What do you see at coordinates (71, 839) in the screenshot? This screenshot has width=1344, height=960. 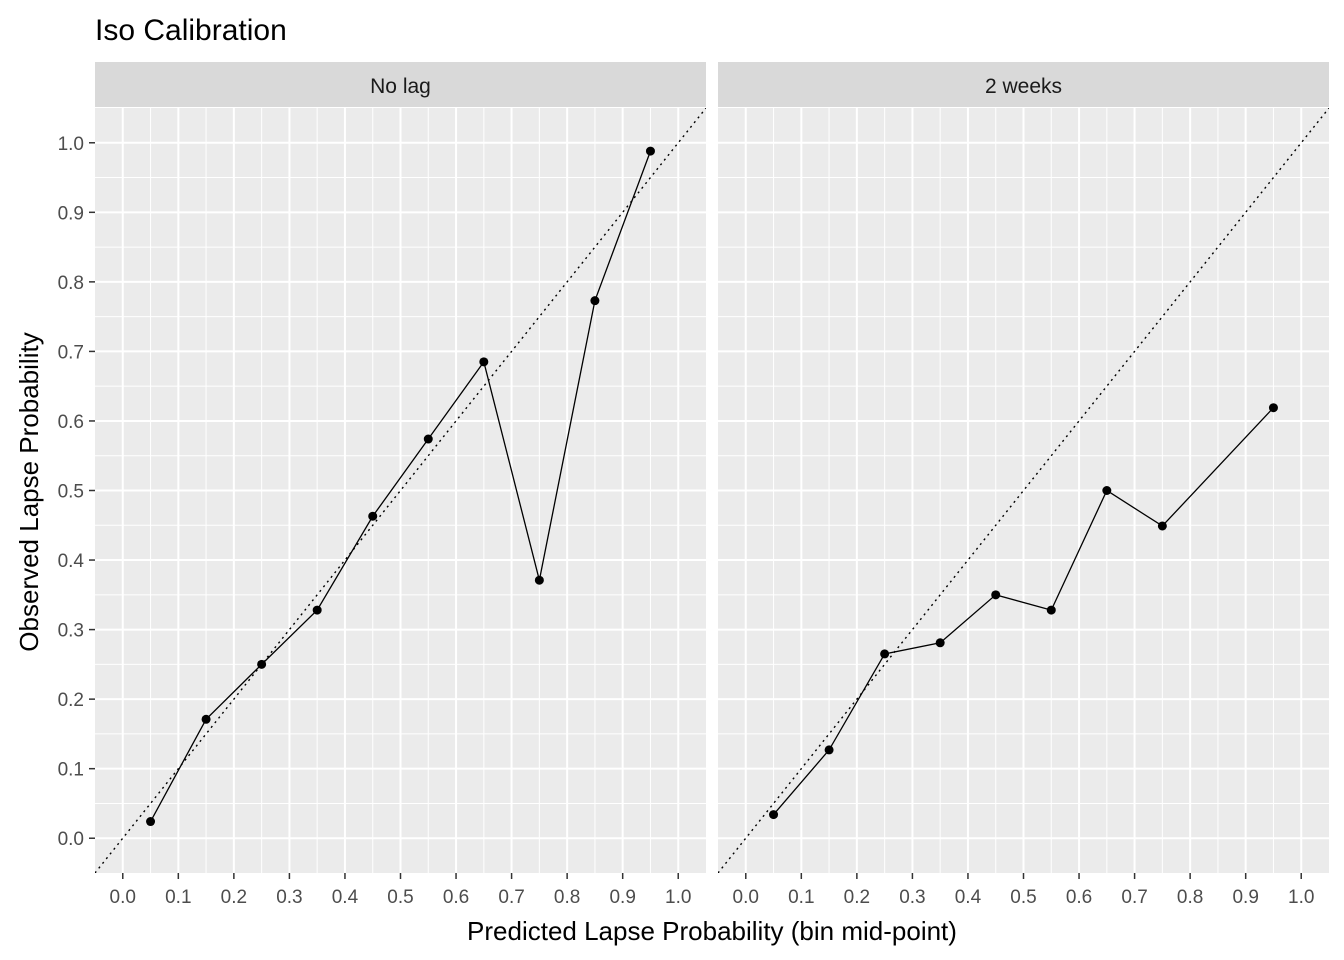 I see `y-tick-label: 0.0` at bounding box center [71, 839].